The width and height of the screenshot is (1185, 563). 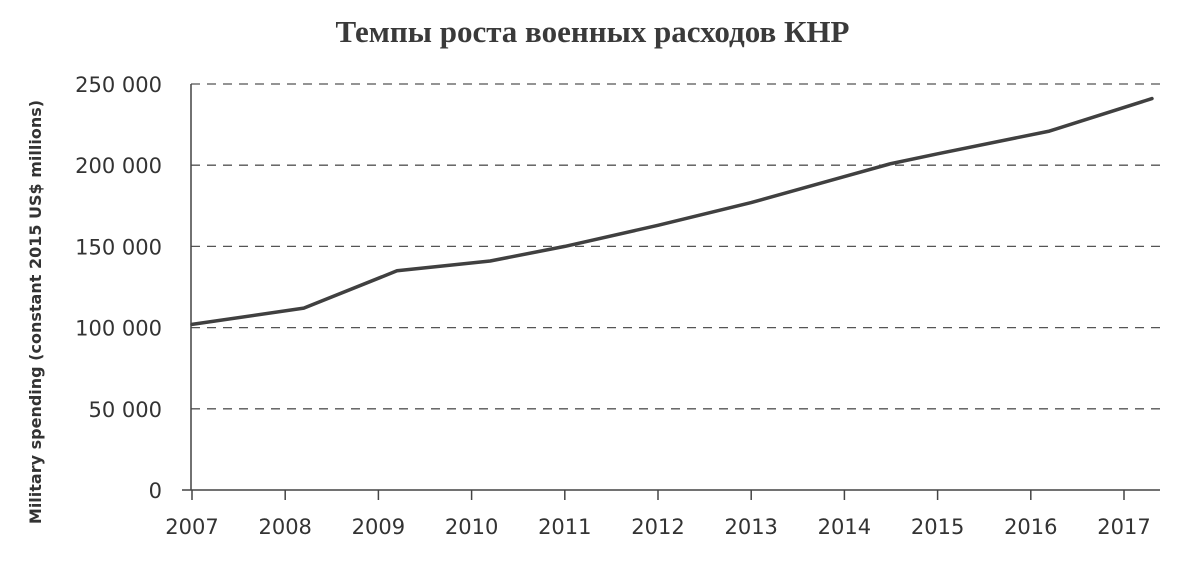 I want to click on x-tick-label: 2013, so click(x=750, y=527).